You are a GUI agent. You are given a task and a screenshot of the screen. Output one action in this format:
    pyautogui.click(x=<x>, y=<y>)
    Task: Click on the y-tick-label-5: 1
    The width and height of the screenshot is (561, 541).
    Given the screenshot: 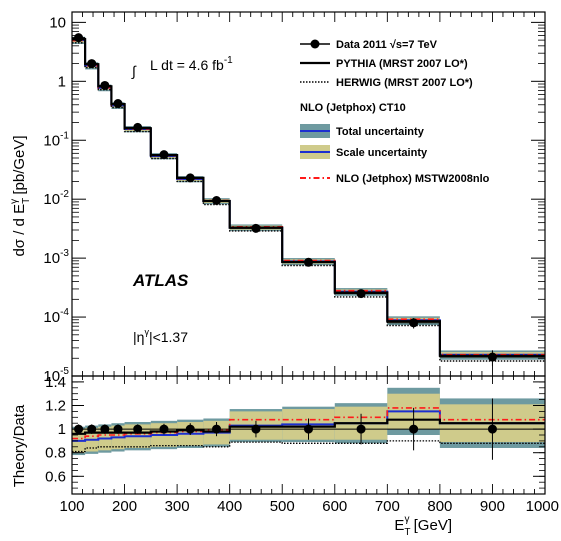 What is the action you would take?
    pyautogui.click(x=62, y=81)
    